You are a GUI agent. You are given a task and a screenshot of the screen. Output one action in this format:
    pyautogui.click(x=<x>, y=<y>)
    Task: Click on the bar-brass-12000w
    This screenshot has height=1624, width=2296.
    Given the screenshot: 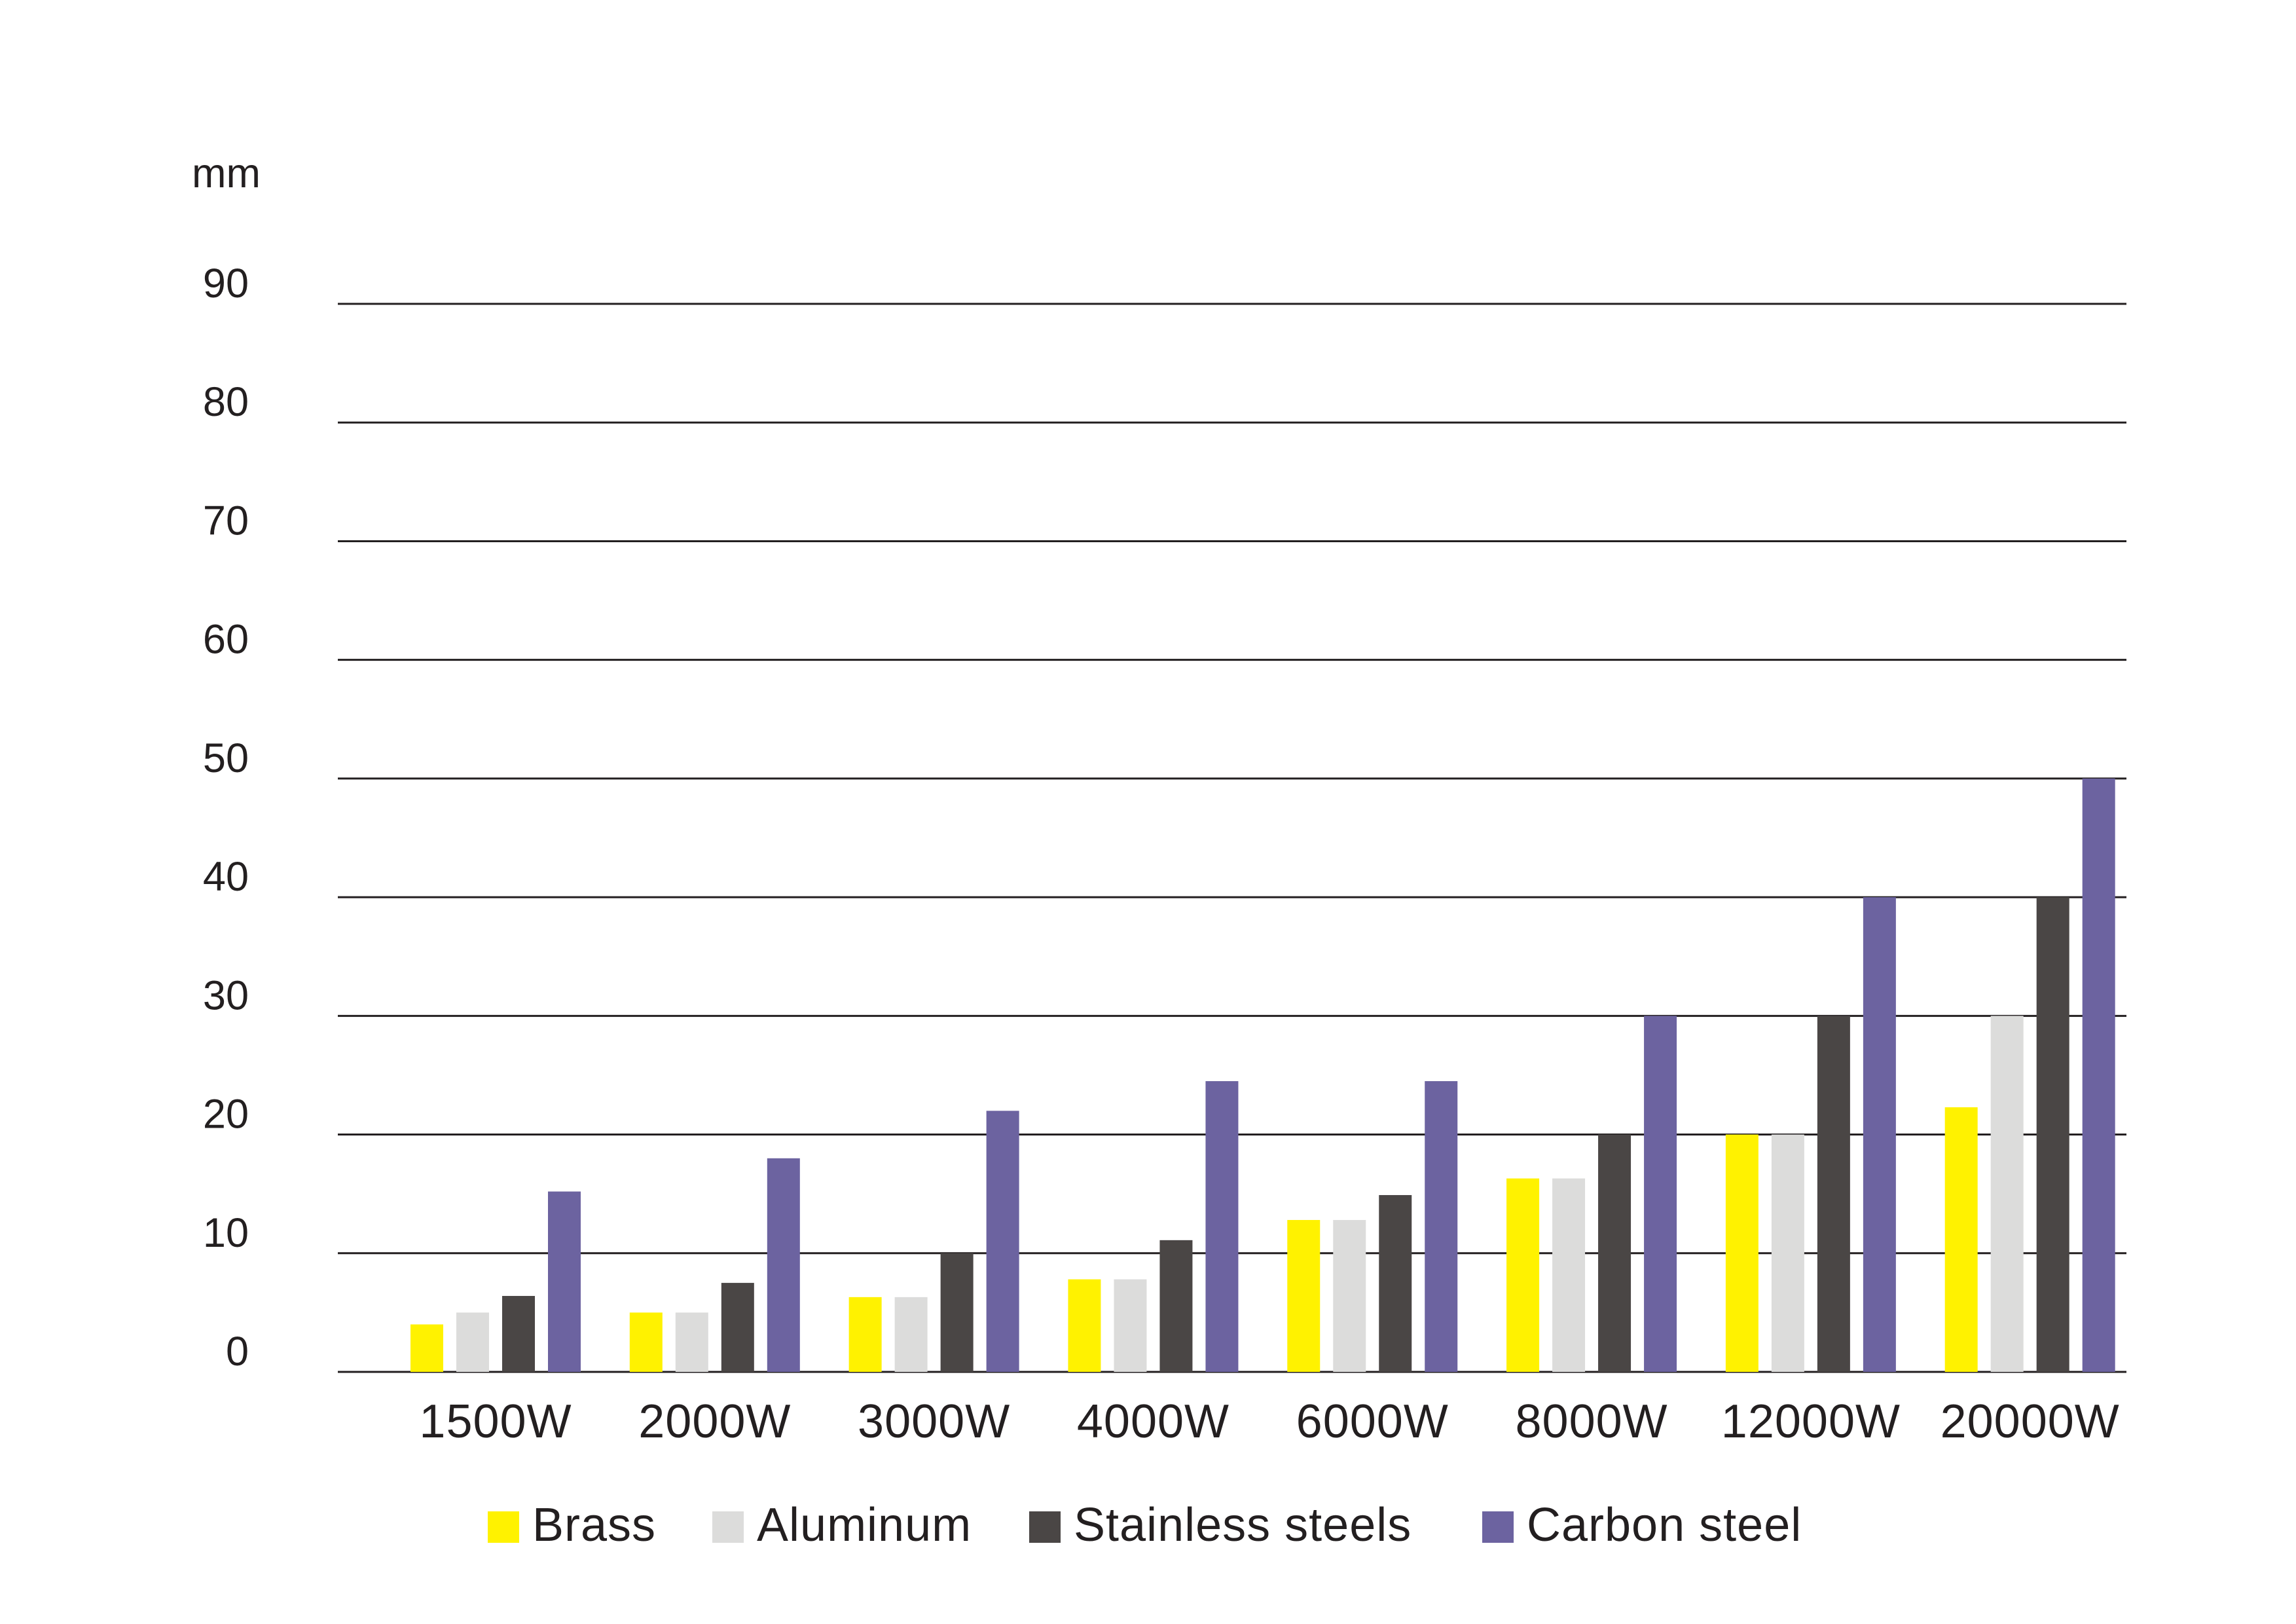 What is the action you would take?
    pyautogui.click(x=1741, y=1253)
    